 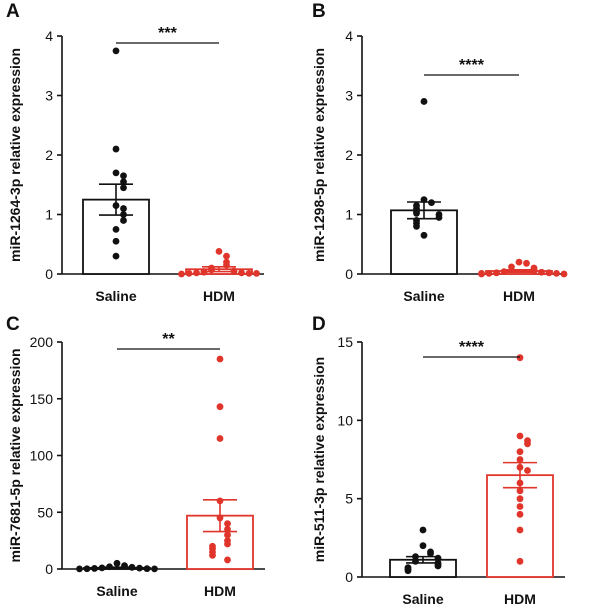 I want to click on y-axis-label: miR-7681-5p relative expression, so click(x=15, y=456).